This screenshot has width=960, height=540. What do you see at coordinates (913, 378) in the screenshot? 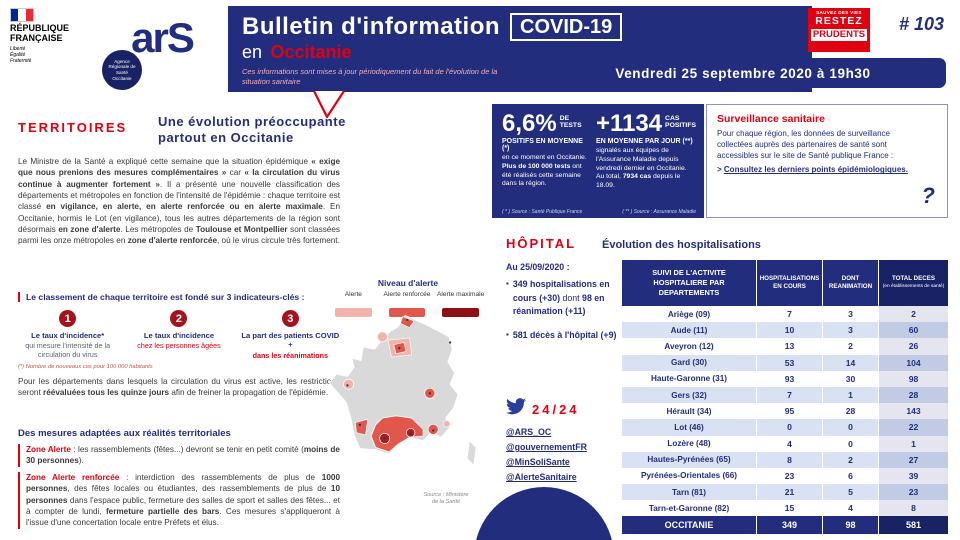
I see `table-cell: 98` at bounding box center [913, 378].